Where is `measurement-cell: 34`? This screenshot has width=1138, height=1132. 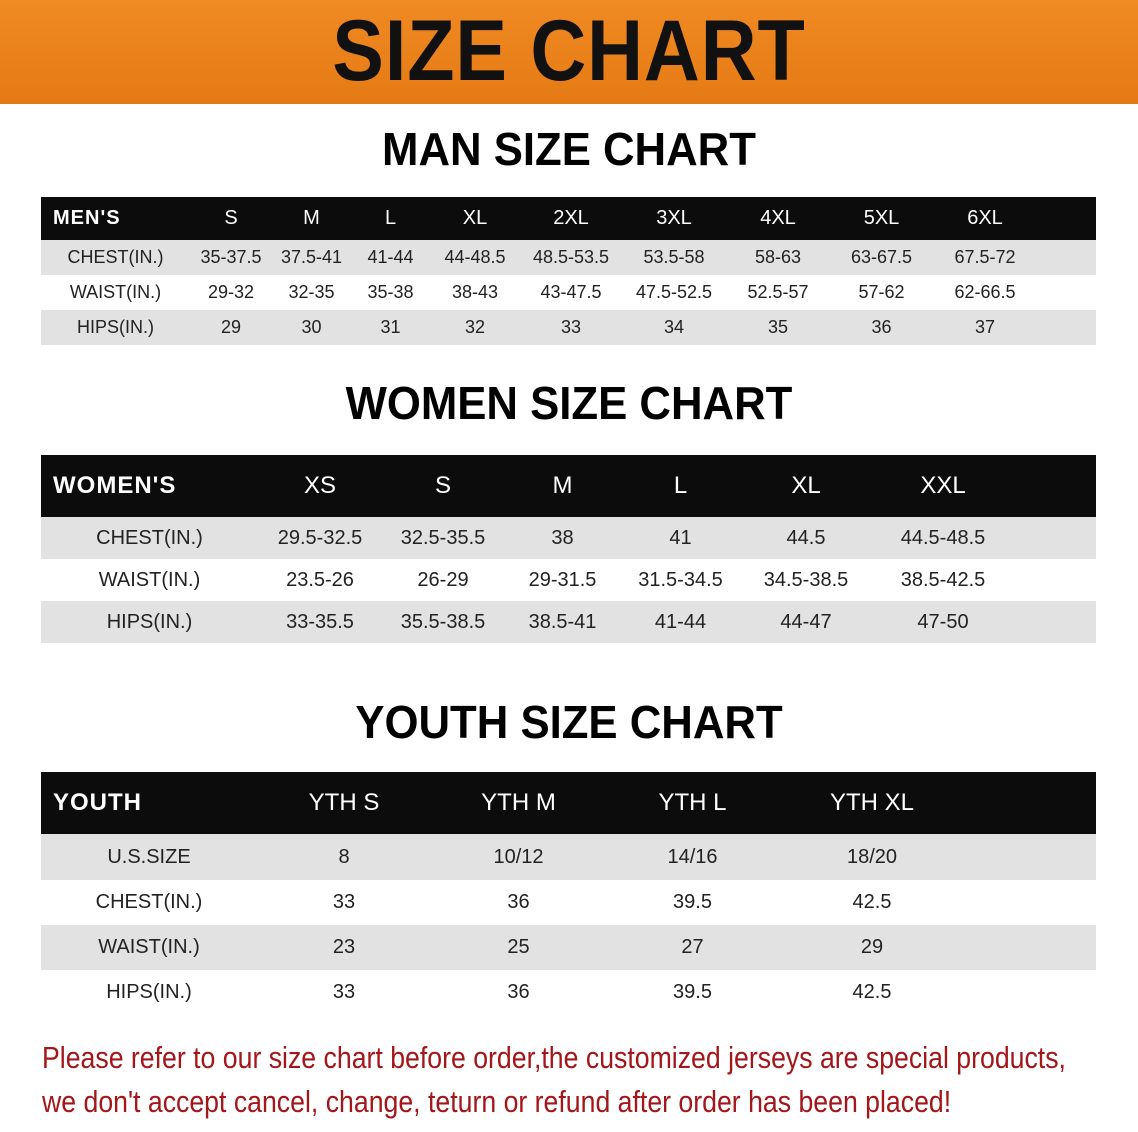
measurement-cell: 34 is located at coordinates (674, 327).